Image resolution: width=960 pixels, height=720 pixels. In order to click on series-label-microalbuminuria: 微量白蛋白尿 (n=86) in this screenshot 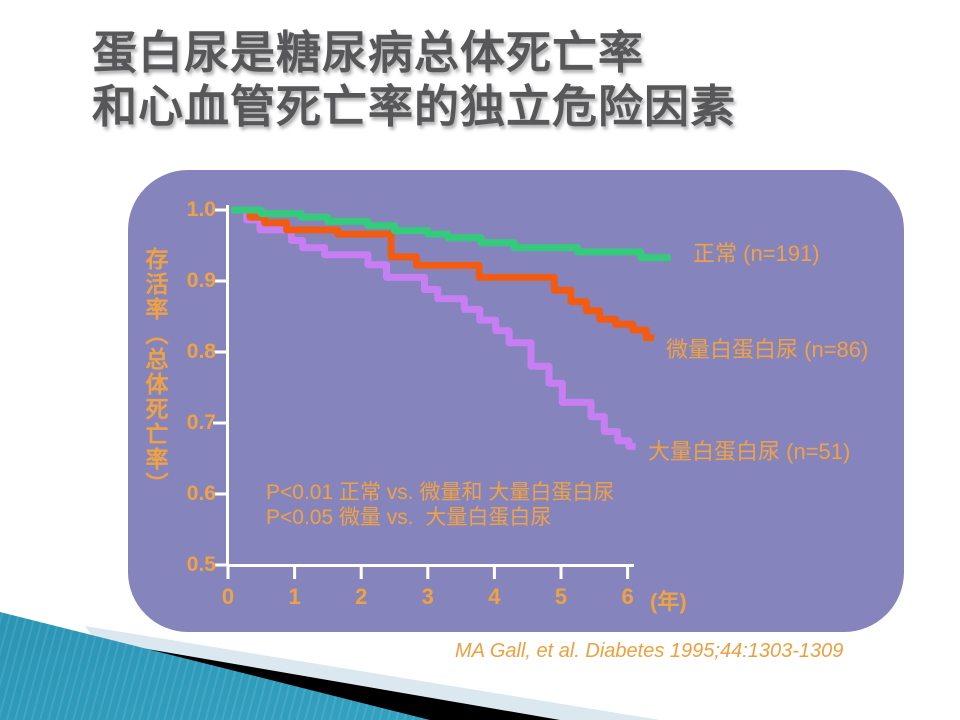, I will do `click(767, 349)`.